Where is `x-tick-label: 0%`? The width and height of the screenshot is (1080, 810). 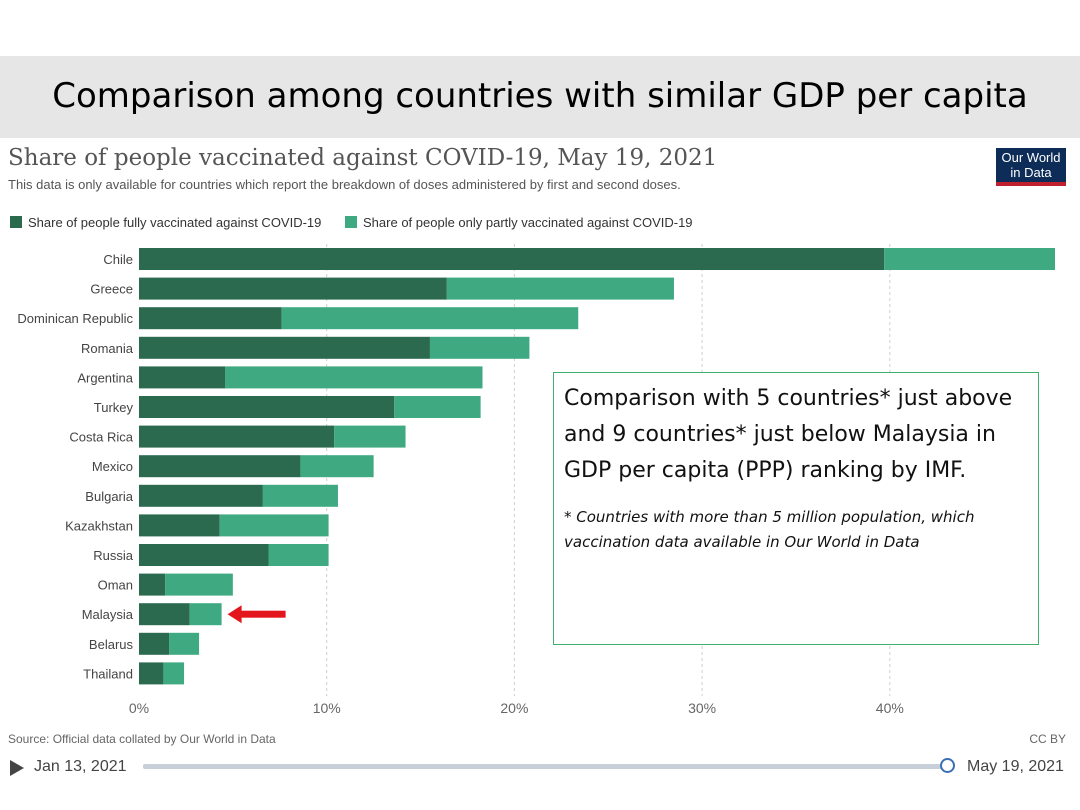 x-tick-label: 0% is located at coordinates (139, 708).